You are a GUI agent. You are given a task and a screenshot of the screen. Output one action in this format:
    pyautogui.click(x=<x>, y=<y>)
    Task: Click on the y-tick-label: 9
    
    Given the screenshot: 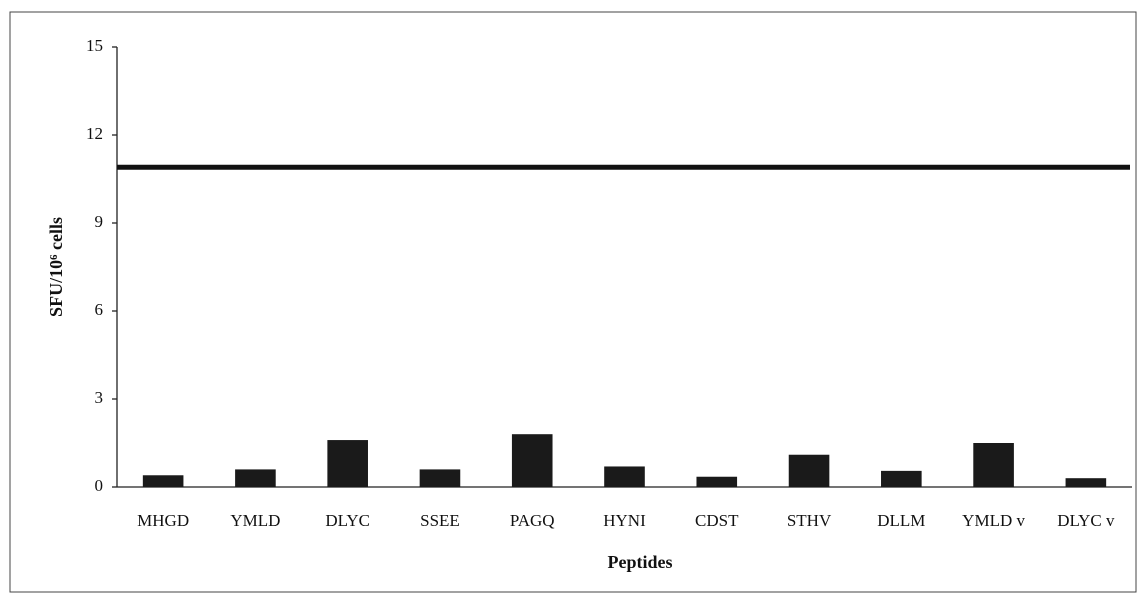 What is the action you would take?
    pyautogui.click(x=99, y=221)
    